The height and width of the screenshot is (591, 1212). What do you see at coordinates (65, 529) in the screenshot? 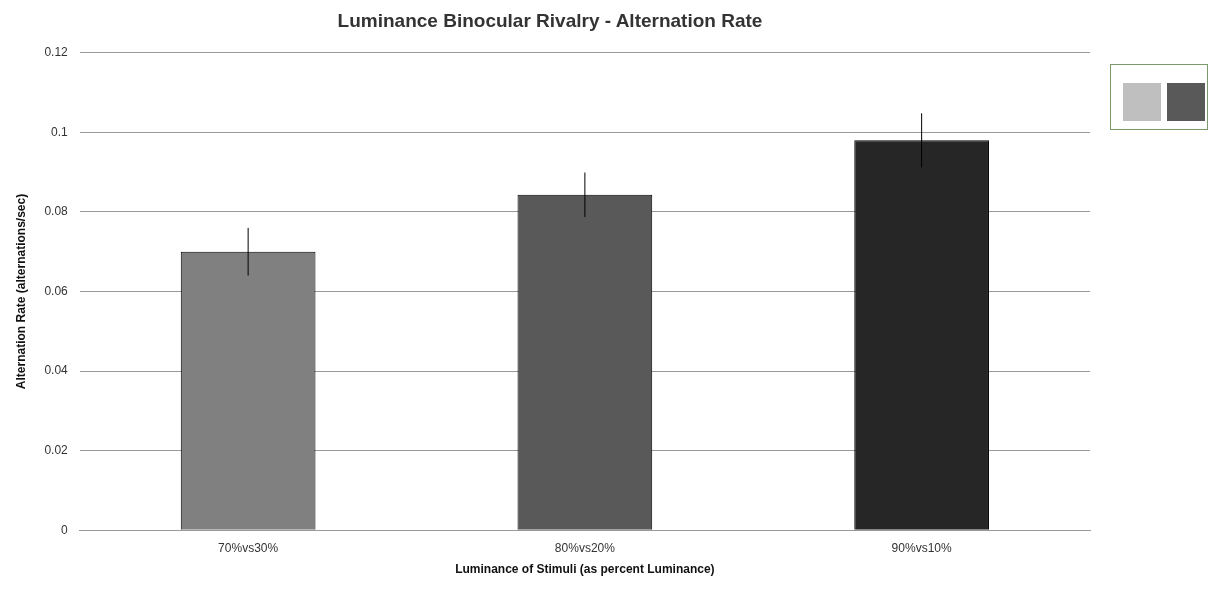
I see `y-tick-label: 0` at bounding box center [65, 529].